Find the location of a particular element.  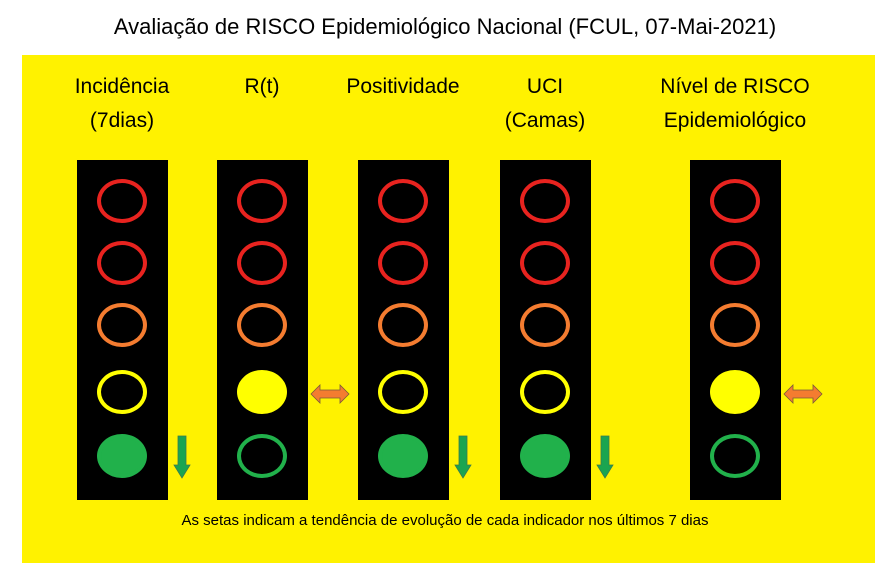

indicator-label-line: Positividade is located at coordinates (403, 86).